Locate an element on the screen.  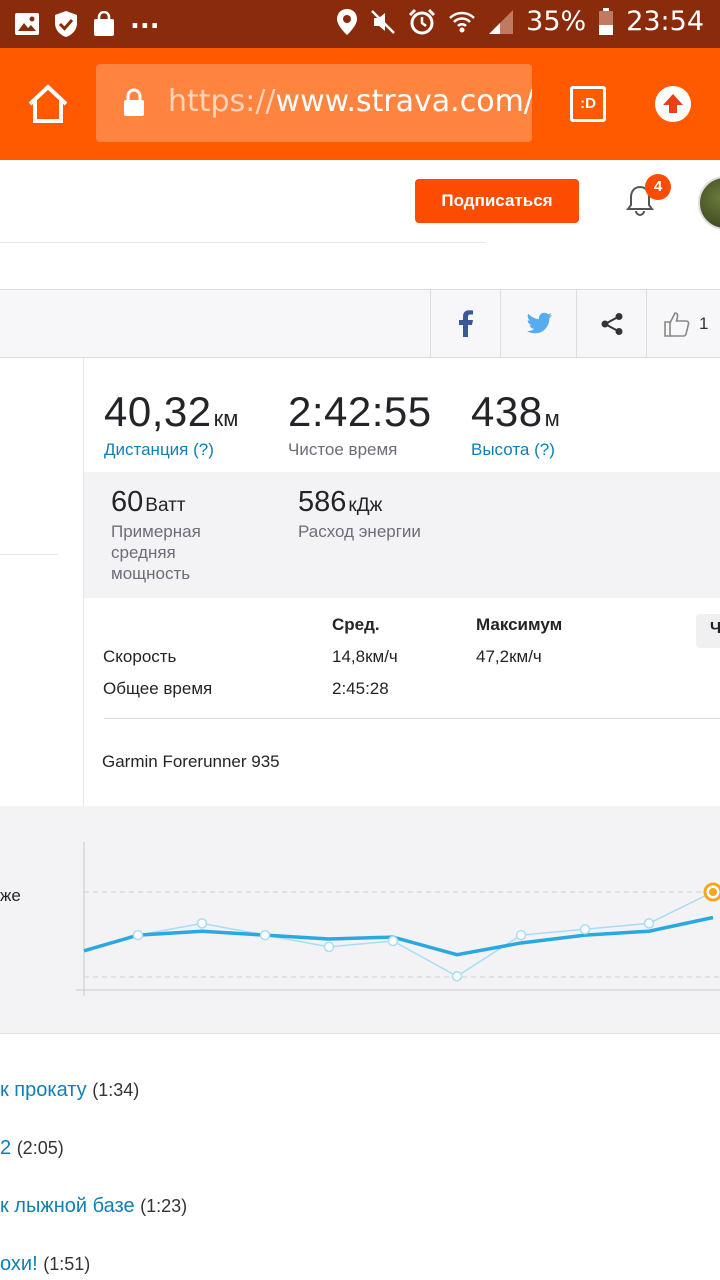
row-elapsed-label: Общее время is located at coordinates (158, 688).